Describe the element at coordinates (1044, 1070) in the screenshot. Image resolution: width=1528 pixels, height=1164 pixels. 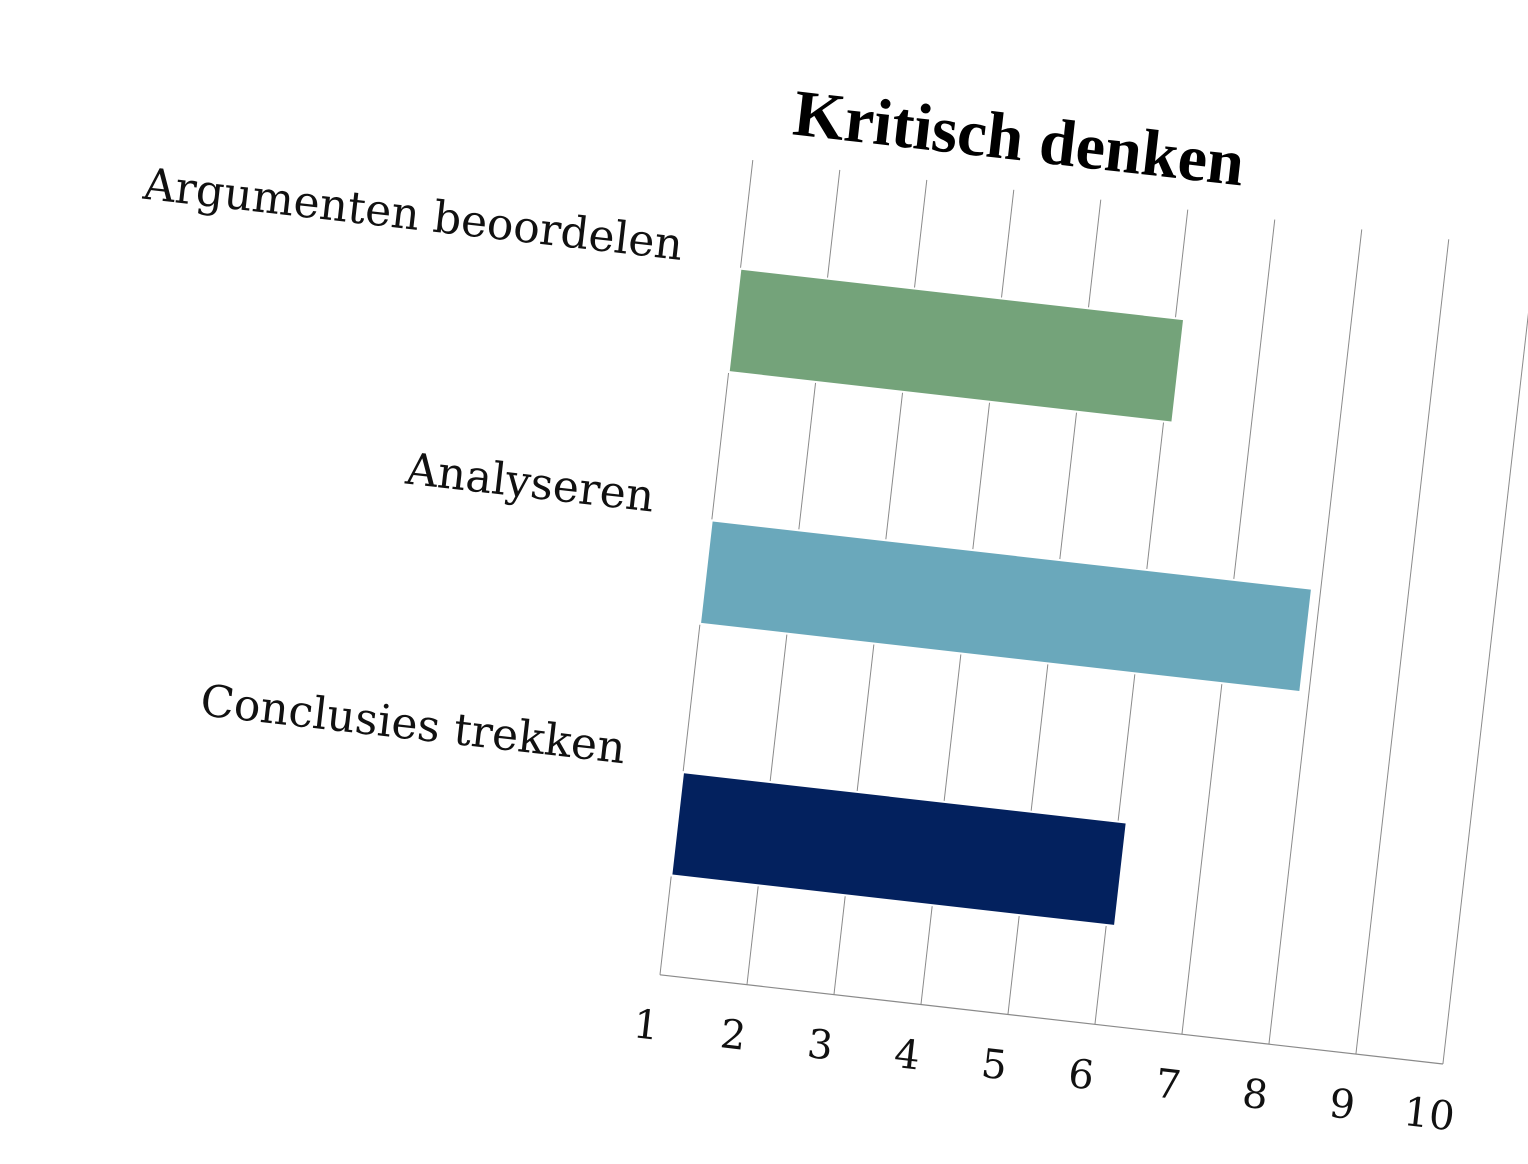
I see `x-tick-labels: 1 2 3 4 5 6 7 8 9 10` at that location.